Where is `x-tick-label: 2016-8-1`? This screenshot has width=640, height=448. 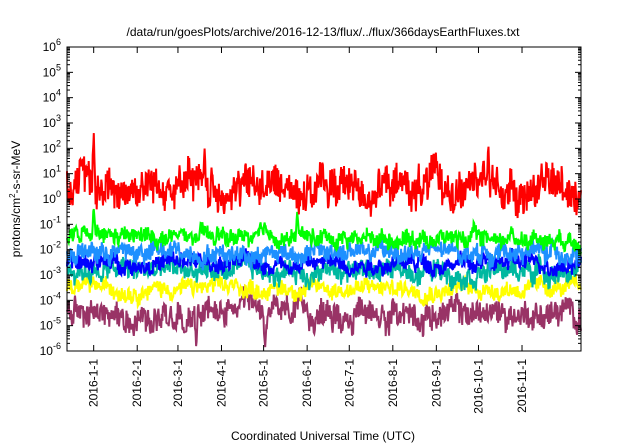
x-tick-label: 2016-8-1 is located at coordinates (393, 383).